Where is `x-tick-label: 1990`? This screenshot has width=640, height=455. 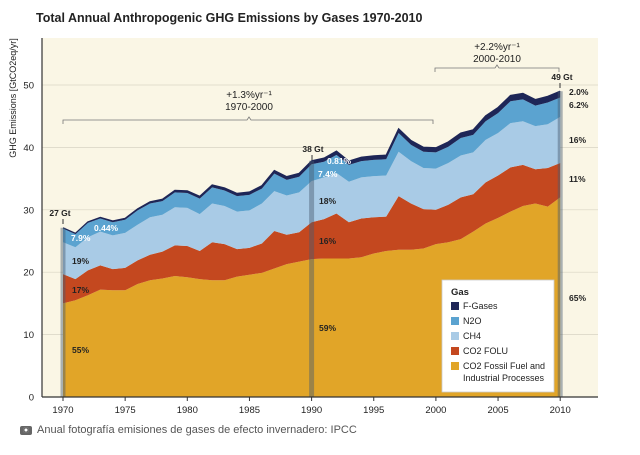 x-tick-label: 1990 is located at coordinates (311, 410).